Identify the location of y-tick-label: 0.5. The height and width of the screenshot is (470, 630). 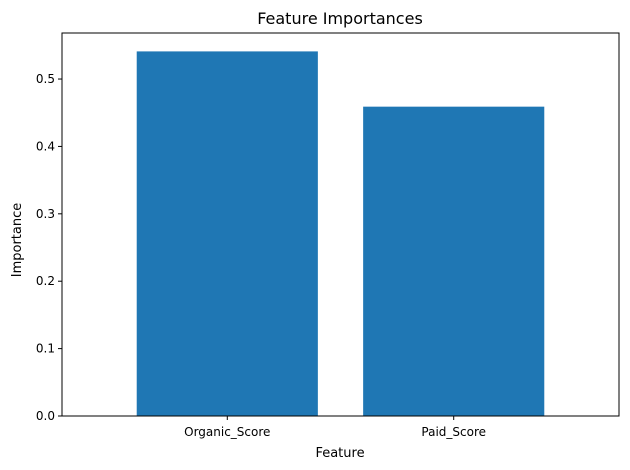
(45, 79).